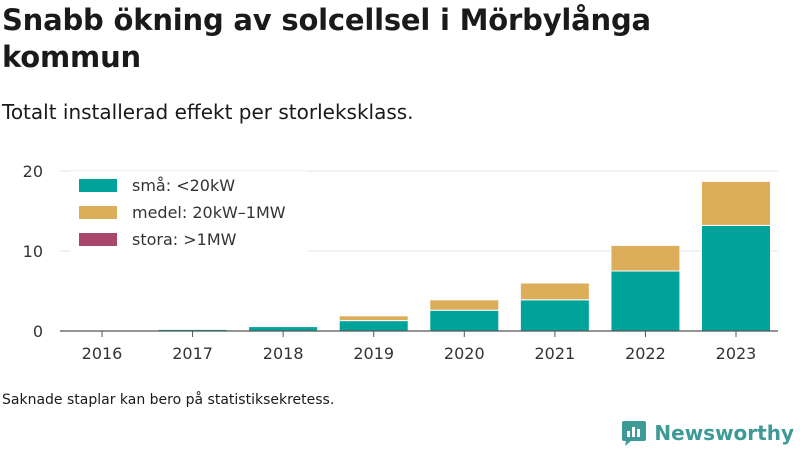 The image size is (800, 450). I want to click on x-tick-label: 2018, so click(283, 353).